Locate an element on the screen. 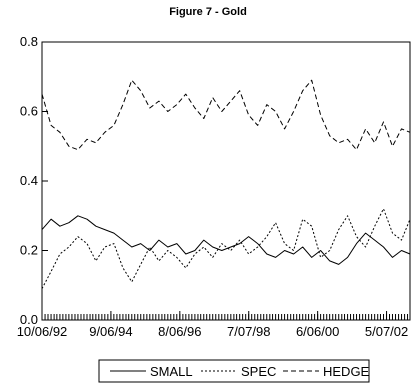 The width and height of the screenshot is (417, 385). x-tick-label: 10/06/92 is located at coordinates (42, 331).